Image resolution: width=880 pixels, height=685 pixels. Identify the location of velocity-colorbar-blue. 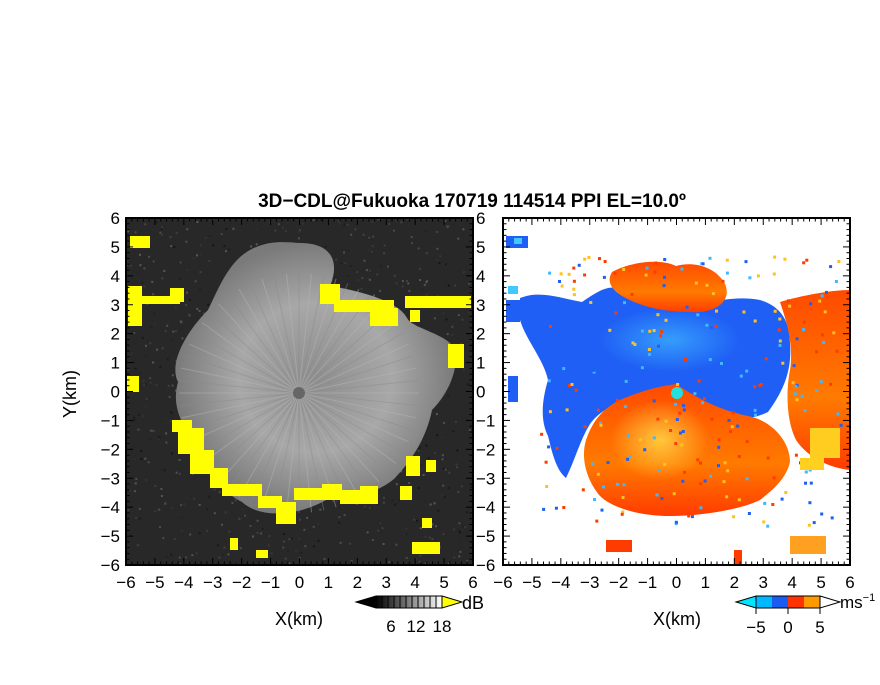
(780, 602).